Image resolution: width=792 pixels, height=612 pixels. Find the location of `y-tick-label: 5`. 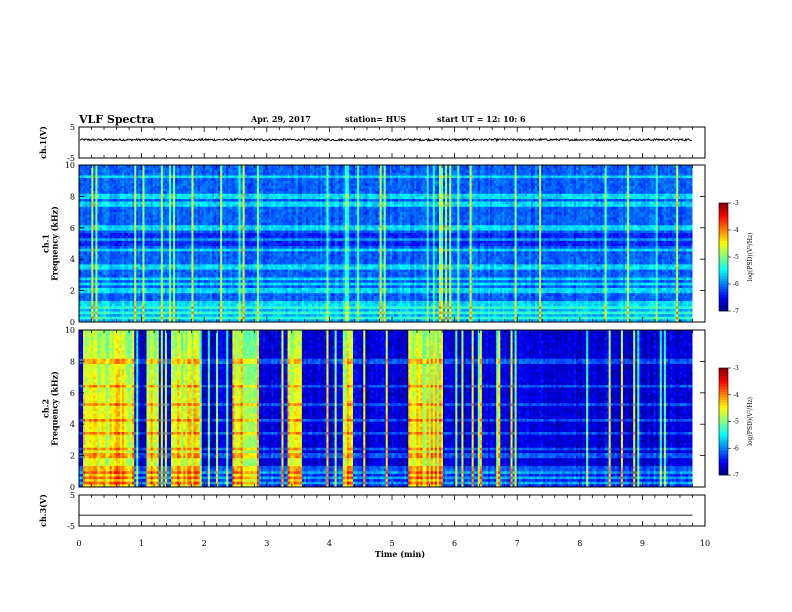

y-tick-label: 5 is located at coordinates (72, 127).